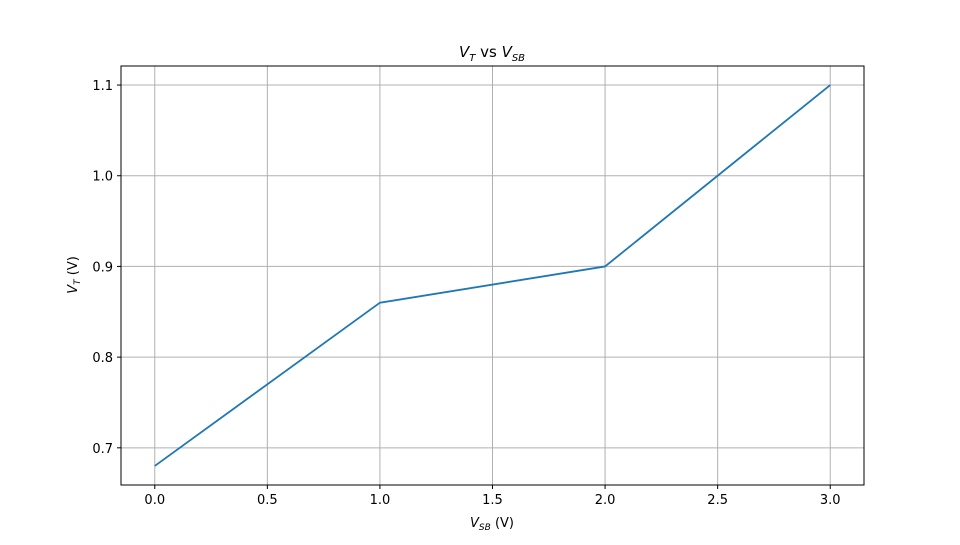  What do you see at coordinates (74, 275) in the screenshot?
I see `y-axis-label: VT (V)` at bounding box center [74, 275].